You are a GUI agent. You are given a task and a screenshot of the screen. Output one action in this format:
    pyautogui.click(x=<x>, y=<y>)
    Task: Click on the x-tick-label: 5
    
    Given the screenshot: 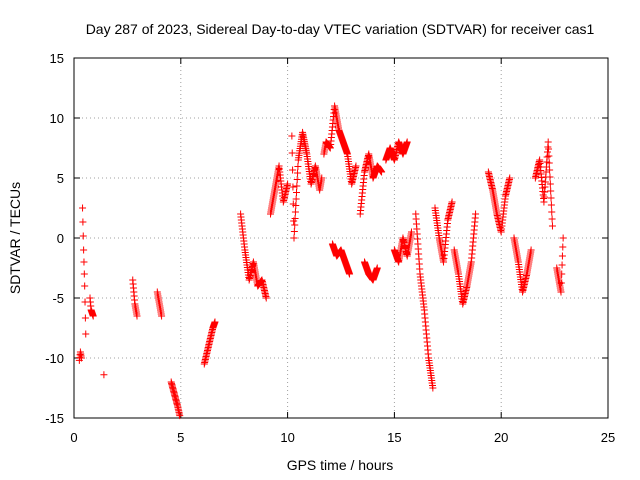 What is the action you would take?
    pyautogui.click(x=180, y=437)
    